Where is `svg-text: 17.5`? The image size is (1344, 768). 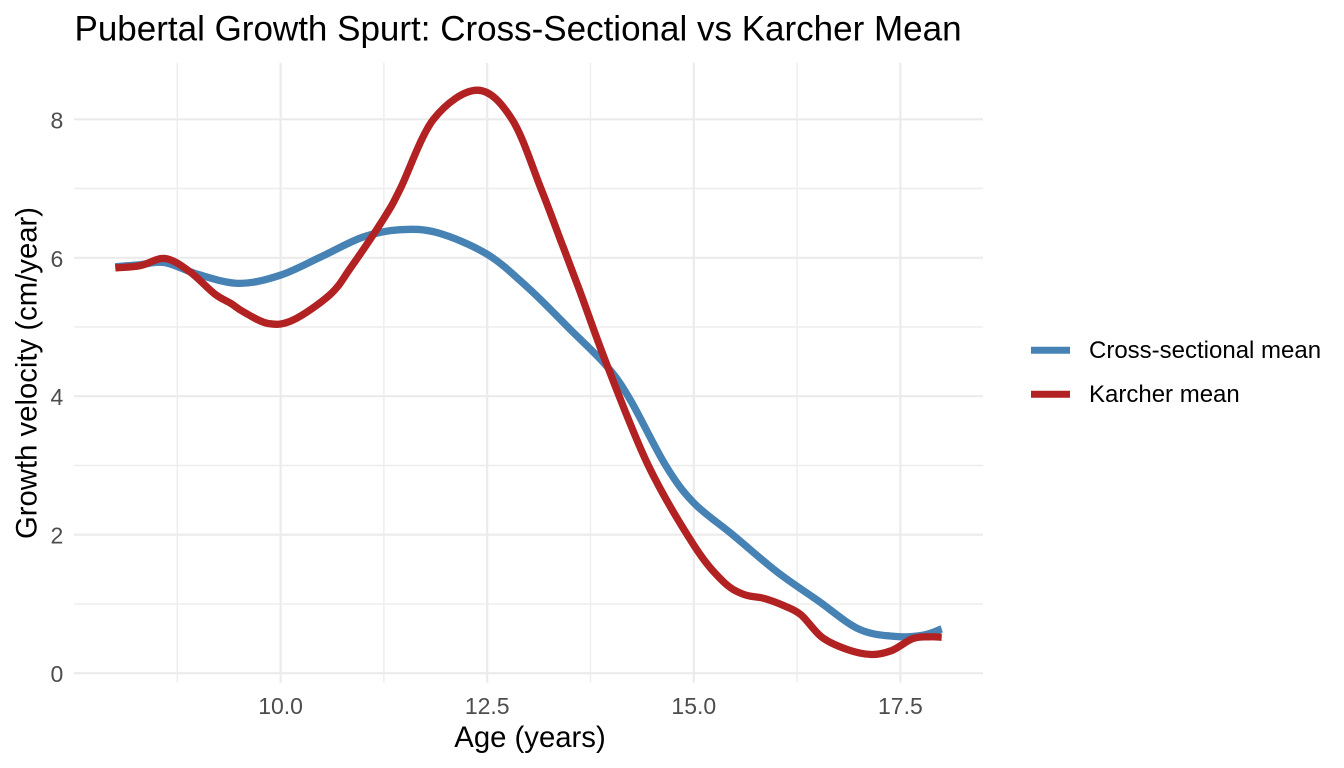
svg-text: 17.5 is located at coordinates (900, 706).